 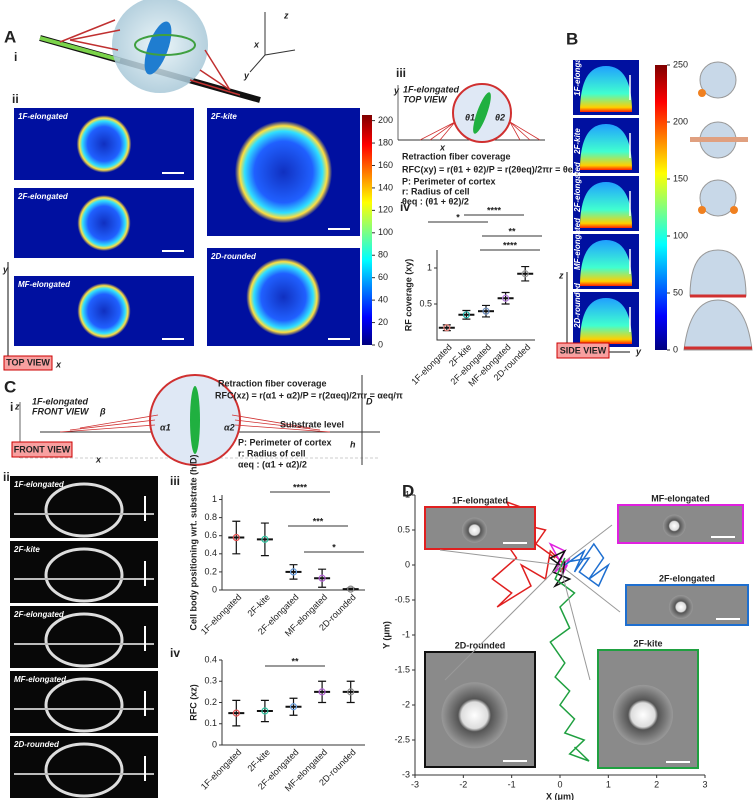 What do you see at coordinates (406, 704) in the screenshot?
I see `y-tick-label: -2` at bounding box center [406, 704].